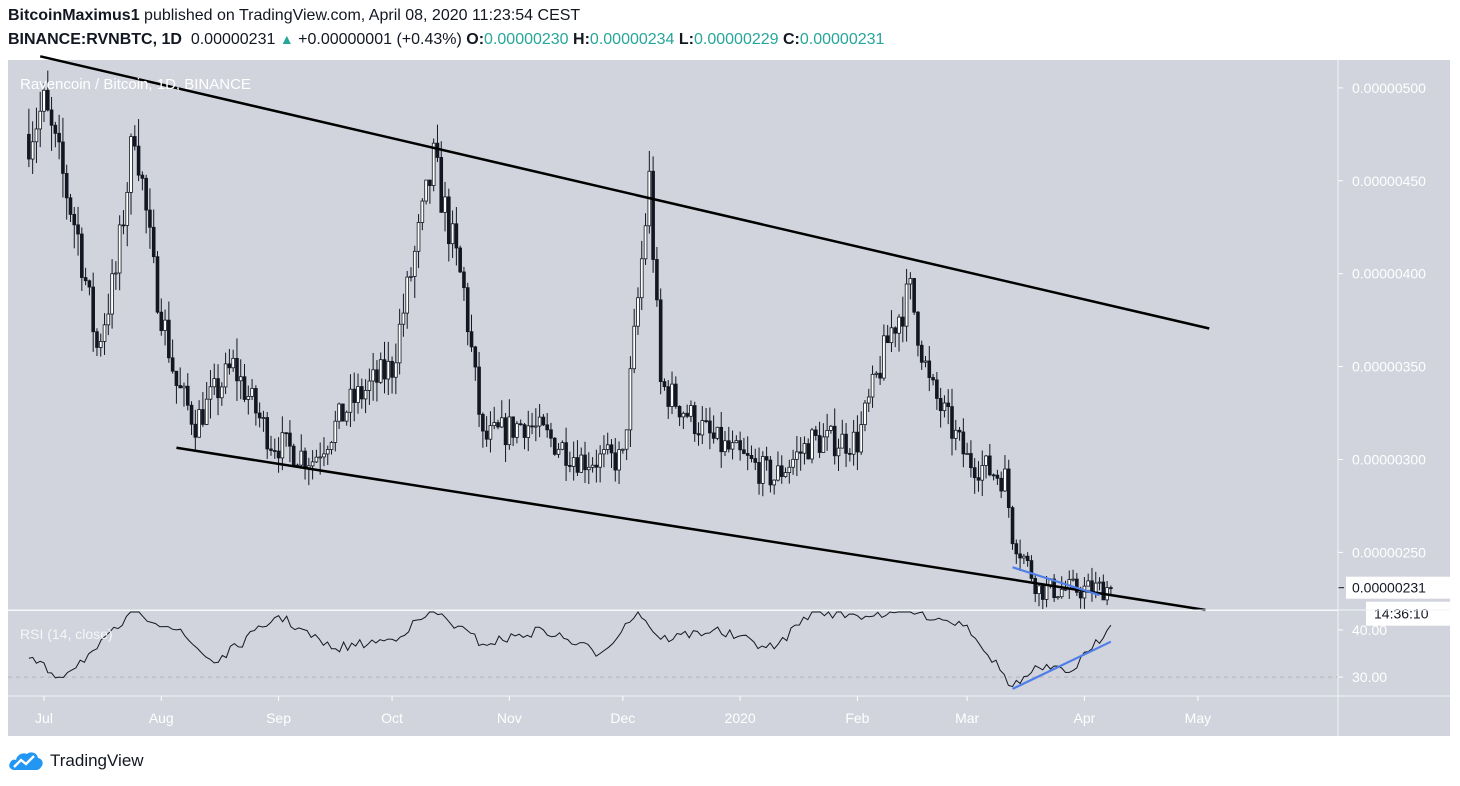  What do you see at coordinates (673, 716) in the screenshot?
I see `time-scale` at bounding box center [673, 716].